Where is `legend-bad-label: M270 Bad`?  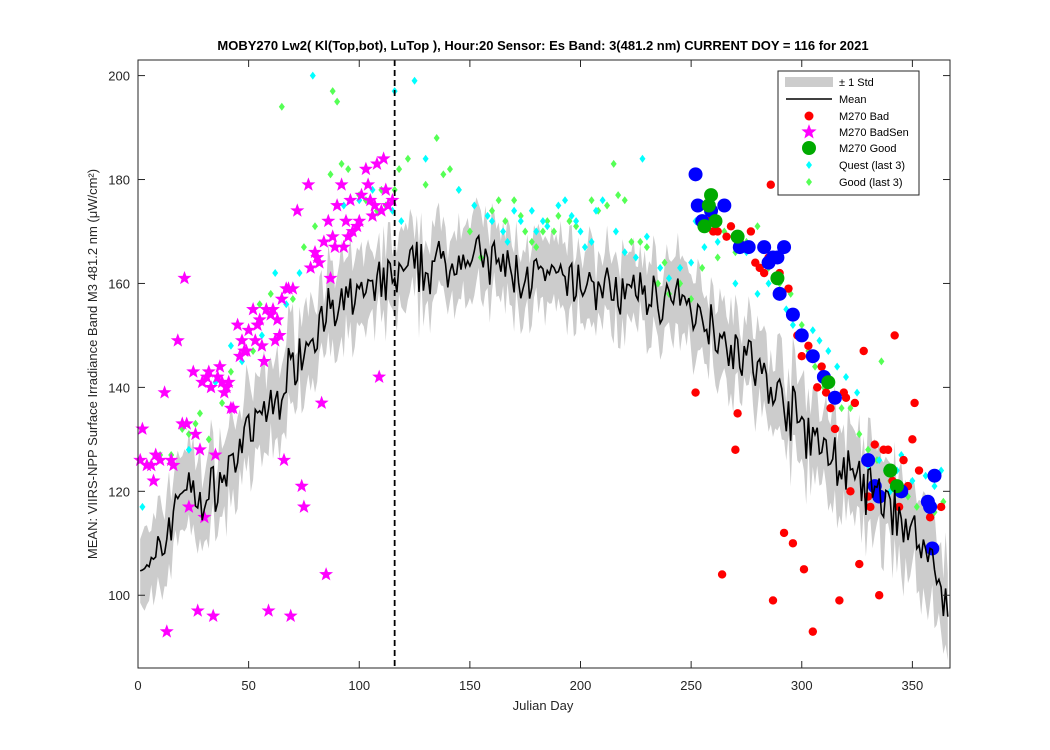 legend-bad-label: M270 Bad is located at coordinates (864, 117).